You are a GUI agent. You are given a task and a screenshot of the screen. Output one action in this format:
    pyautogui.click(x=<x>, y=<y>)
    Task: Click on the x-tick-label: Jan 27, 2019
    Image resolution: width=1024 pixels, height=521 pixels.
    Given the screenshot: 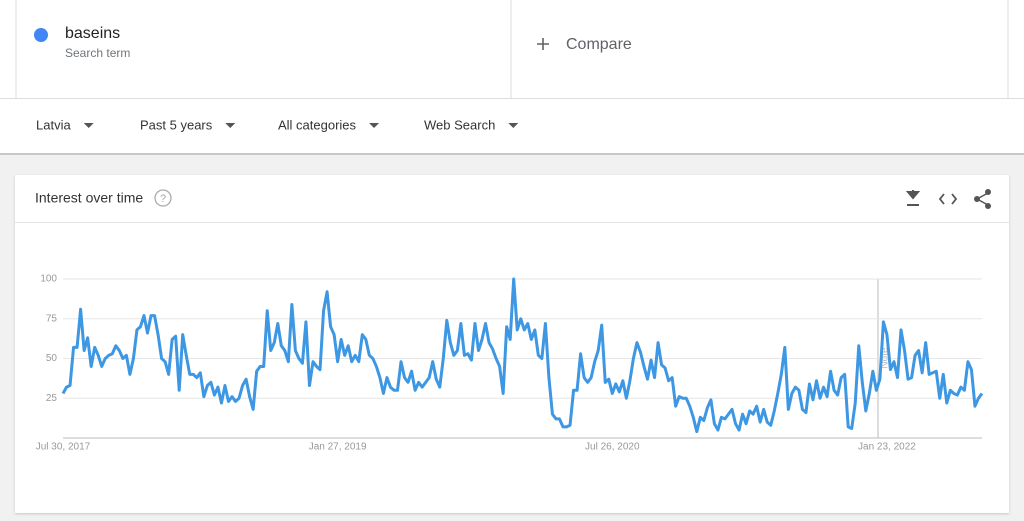 What is the action you would take?
    pyautogui.click(x=338, y=447)
    